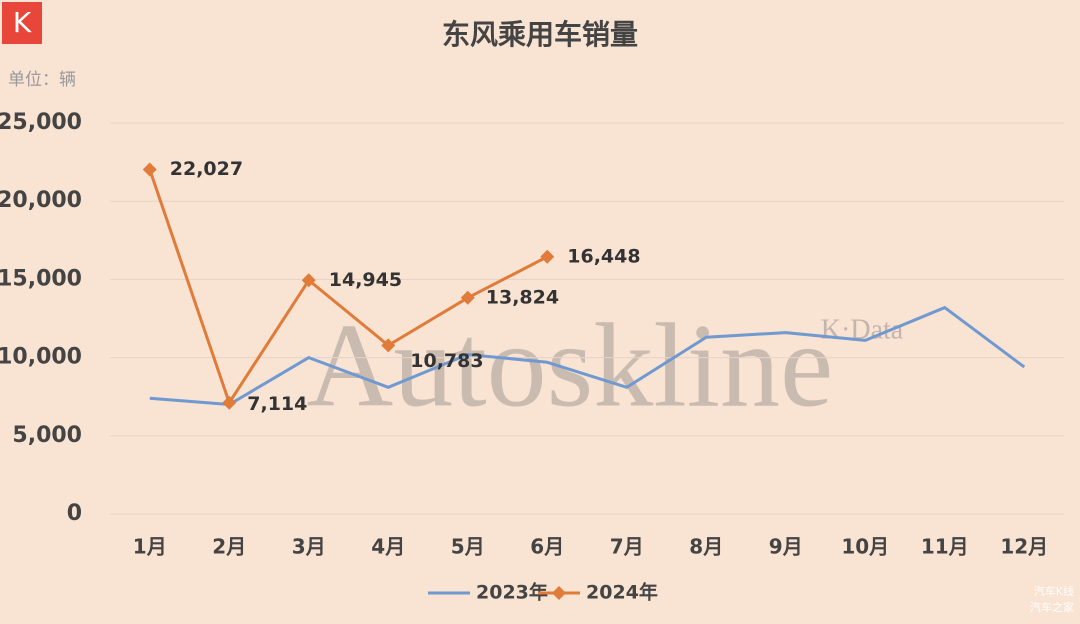 The image size is (1080, 624). Describe the element at coordinates (47, 435) in the screenshot. I see `y-tick-label: 5,000` at that location.